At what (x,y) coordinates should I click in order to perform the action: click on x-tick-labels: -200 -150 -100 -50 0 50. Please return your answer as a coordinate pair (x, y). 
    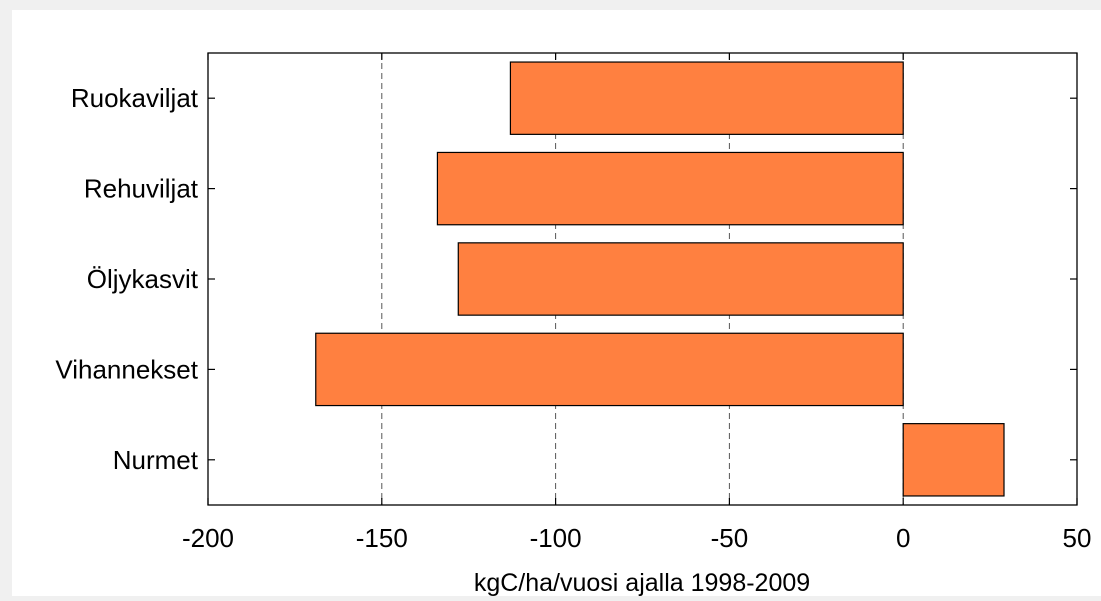
    Looking at the image, I should click on (636, 538).